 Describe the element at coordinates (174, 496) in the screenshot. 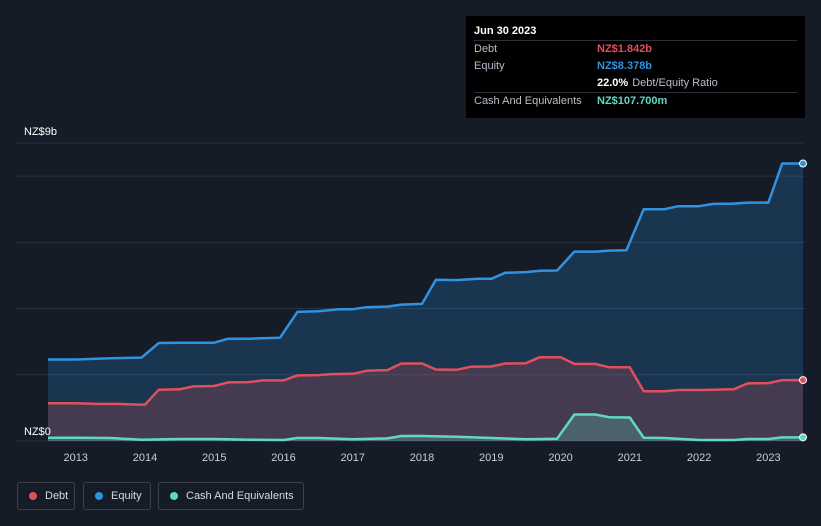

I see `cash-dot-icon` at that location.